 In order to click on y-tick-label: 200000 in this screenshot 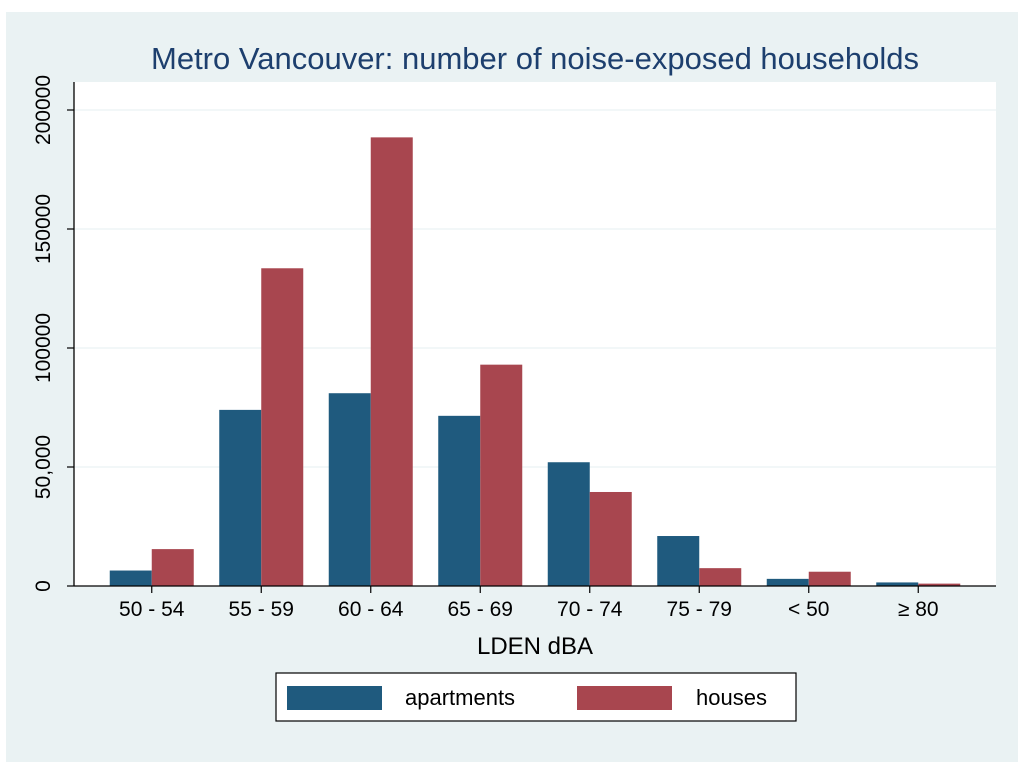, I will do `click(43, 110)`.